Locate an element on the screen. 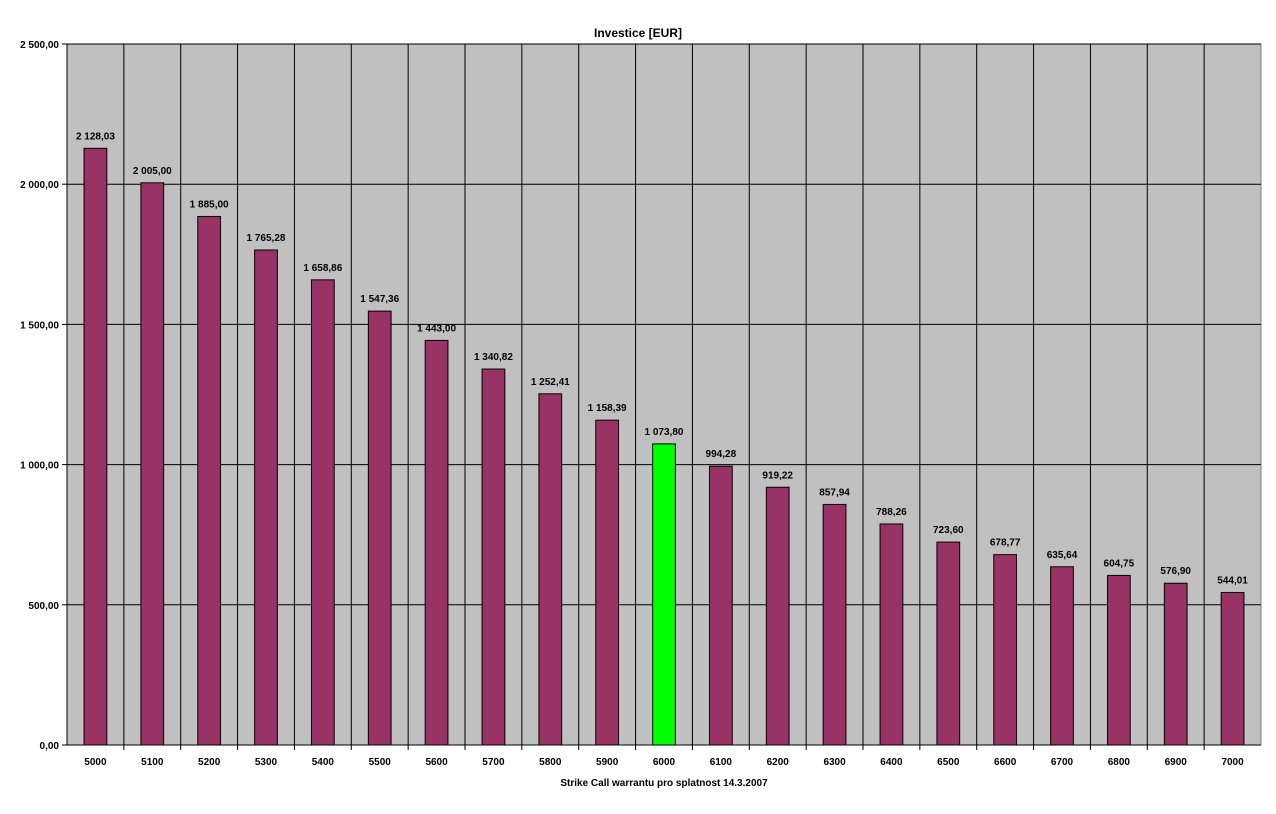 This screenshot has height=814, width=1276. x-tick-label: 6900 is located at coordinates (1176, 762).